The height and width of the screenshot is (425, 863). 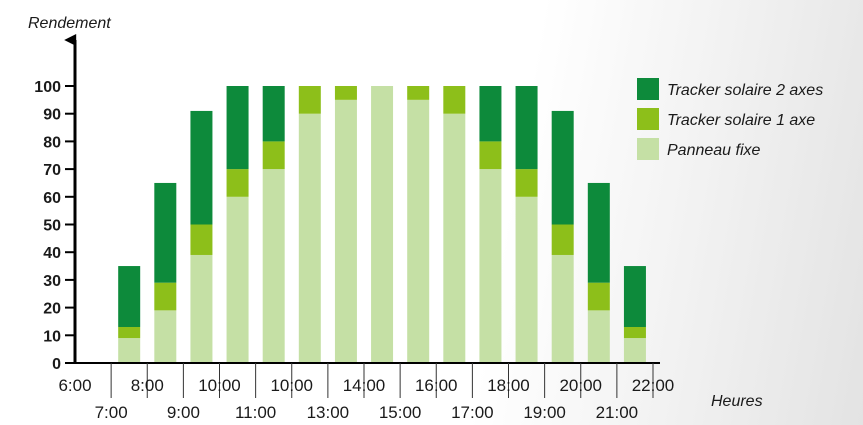 I want to click on bar-segment-1-2000, so click(x=598, y=336).